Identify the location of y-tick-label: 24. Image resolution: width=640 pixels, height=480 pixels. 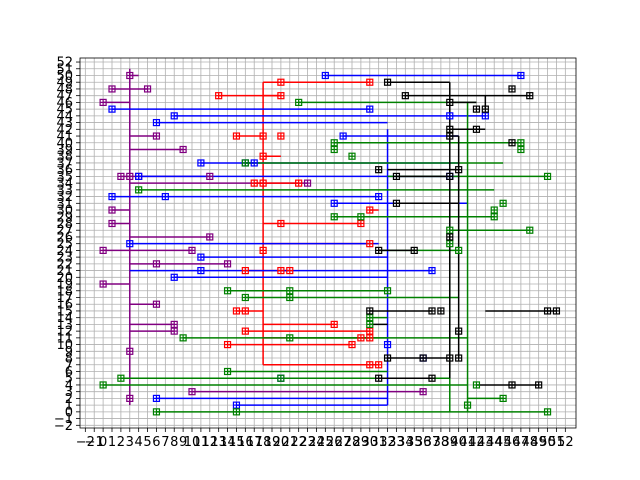
(64, 251).